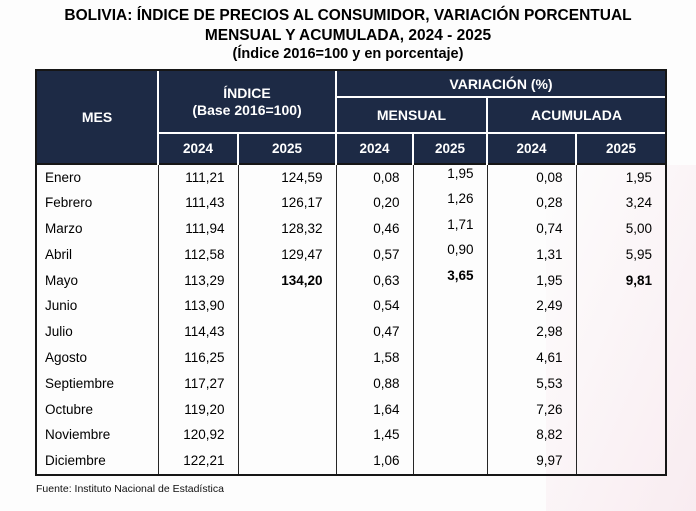  What do you see at coordinates (449, 280) in the screenshot?
I see `cell-mensual-2025: 3,65` at bounding box center [449, 280].